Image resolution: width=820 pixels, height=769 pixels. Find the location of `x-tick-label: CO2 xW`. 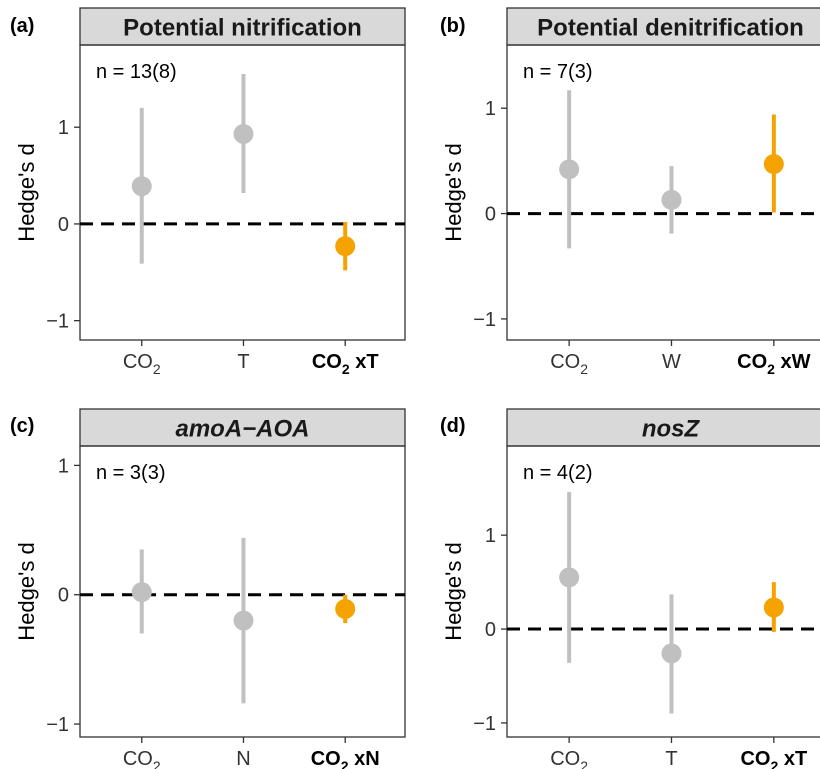

x-tick-label: CO2 xW is located at coordinates (773, 364).